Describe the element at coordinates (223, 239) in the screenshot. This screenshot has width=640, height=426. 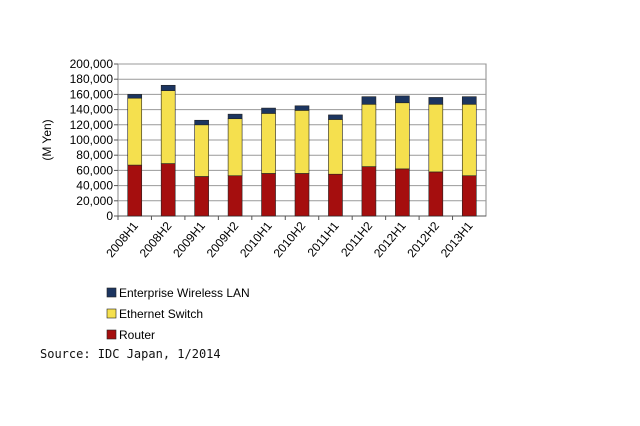
I see `x-tick-label: 2009H2` at that location.